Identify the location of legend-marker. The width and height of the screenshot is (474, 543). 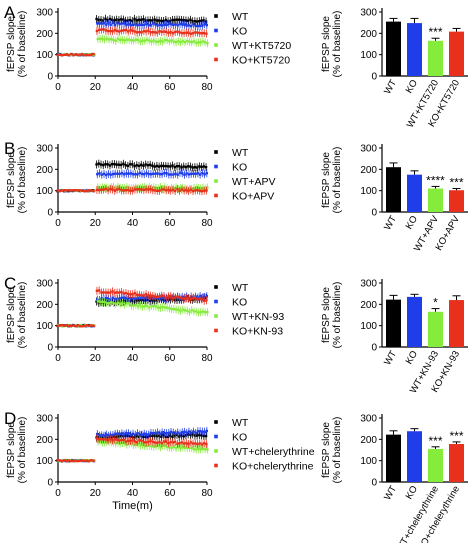
(216, 30).